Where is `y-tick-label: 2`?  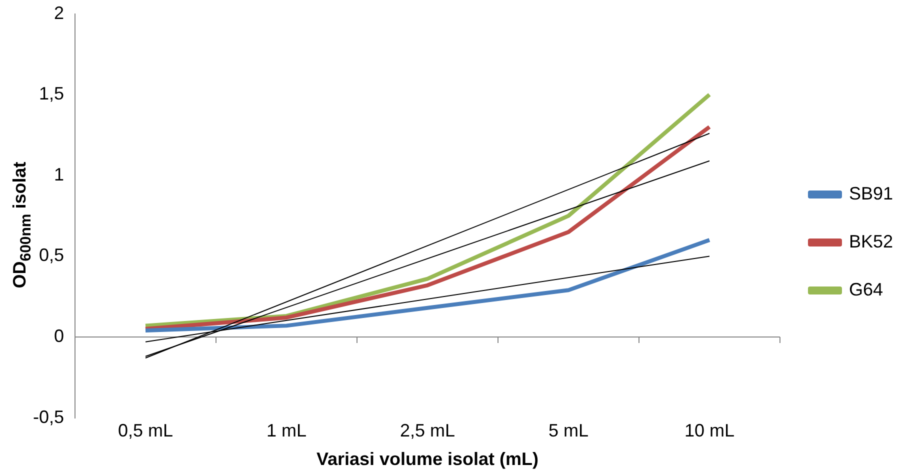
y-tick-label: 2 is located at coordinates (59, 12).